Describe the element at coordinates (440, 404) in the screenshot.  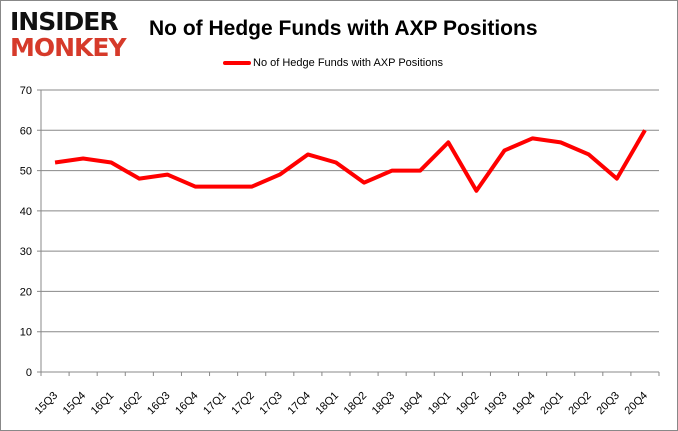
I see `x-tick-label: 19Q1` at that location.